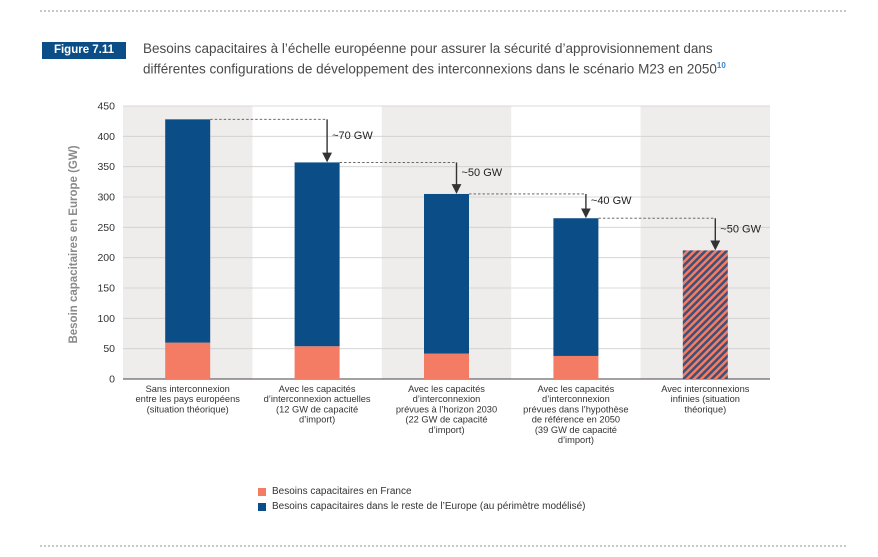 The height and width of the screenshot is (557, 878). What do you see at coordinates (106, 258) in the screenshot?
I see `y-tick-label: 200` at bounding box center [106, 258].